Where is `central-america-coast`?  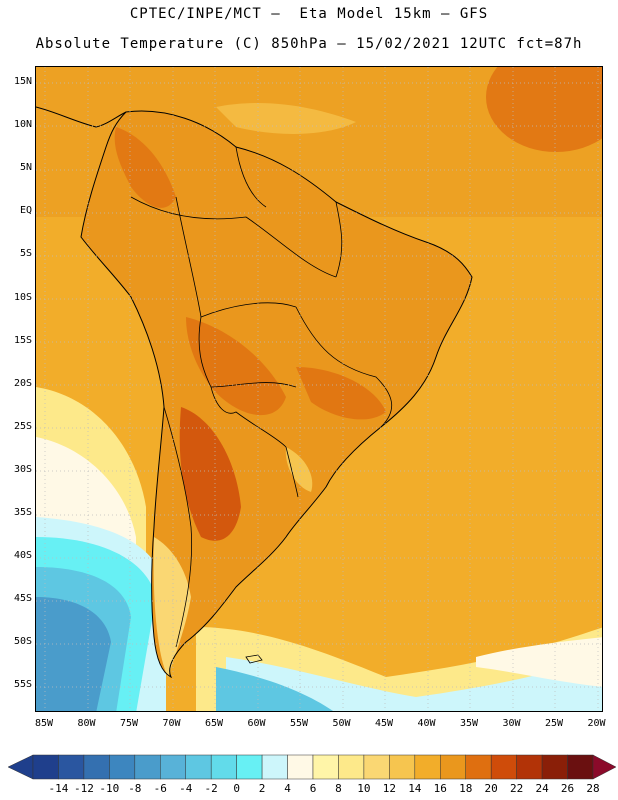
central-america-coast is located at coordinates (81, 117).